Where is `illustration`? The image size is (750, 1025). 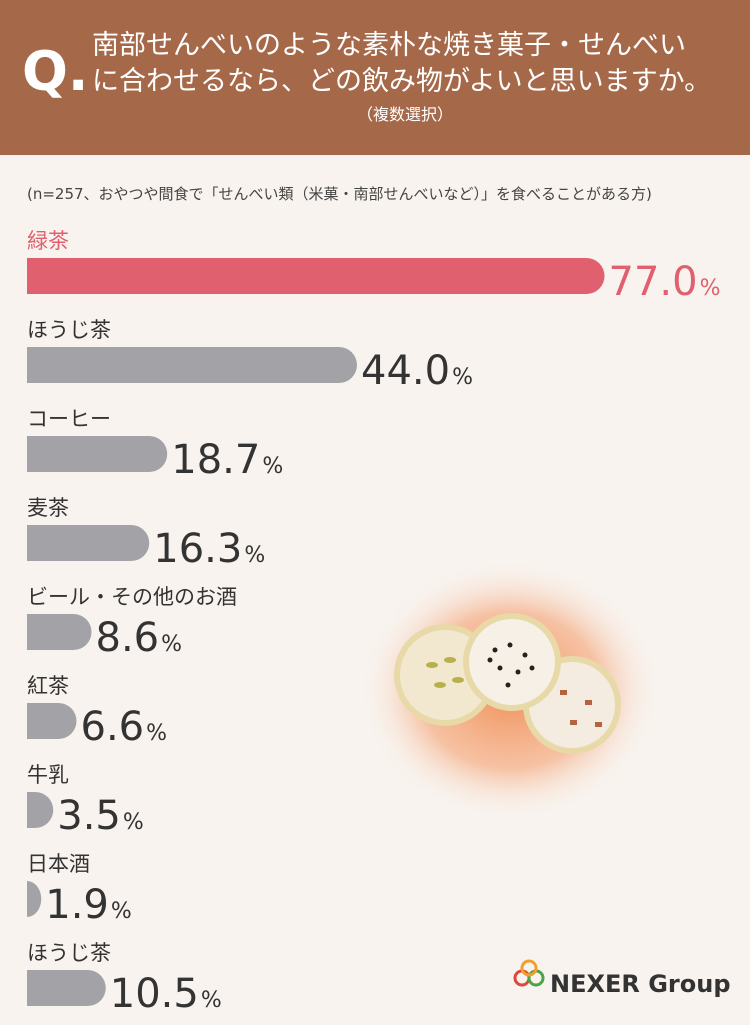 illustration is located at coordinates (510, 690).